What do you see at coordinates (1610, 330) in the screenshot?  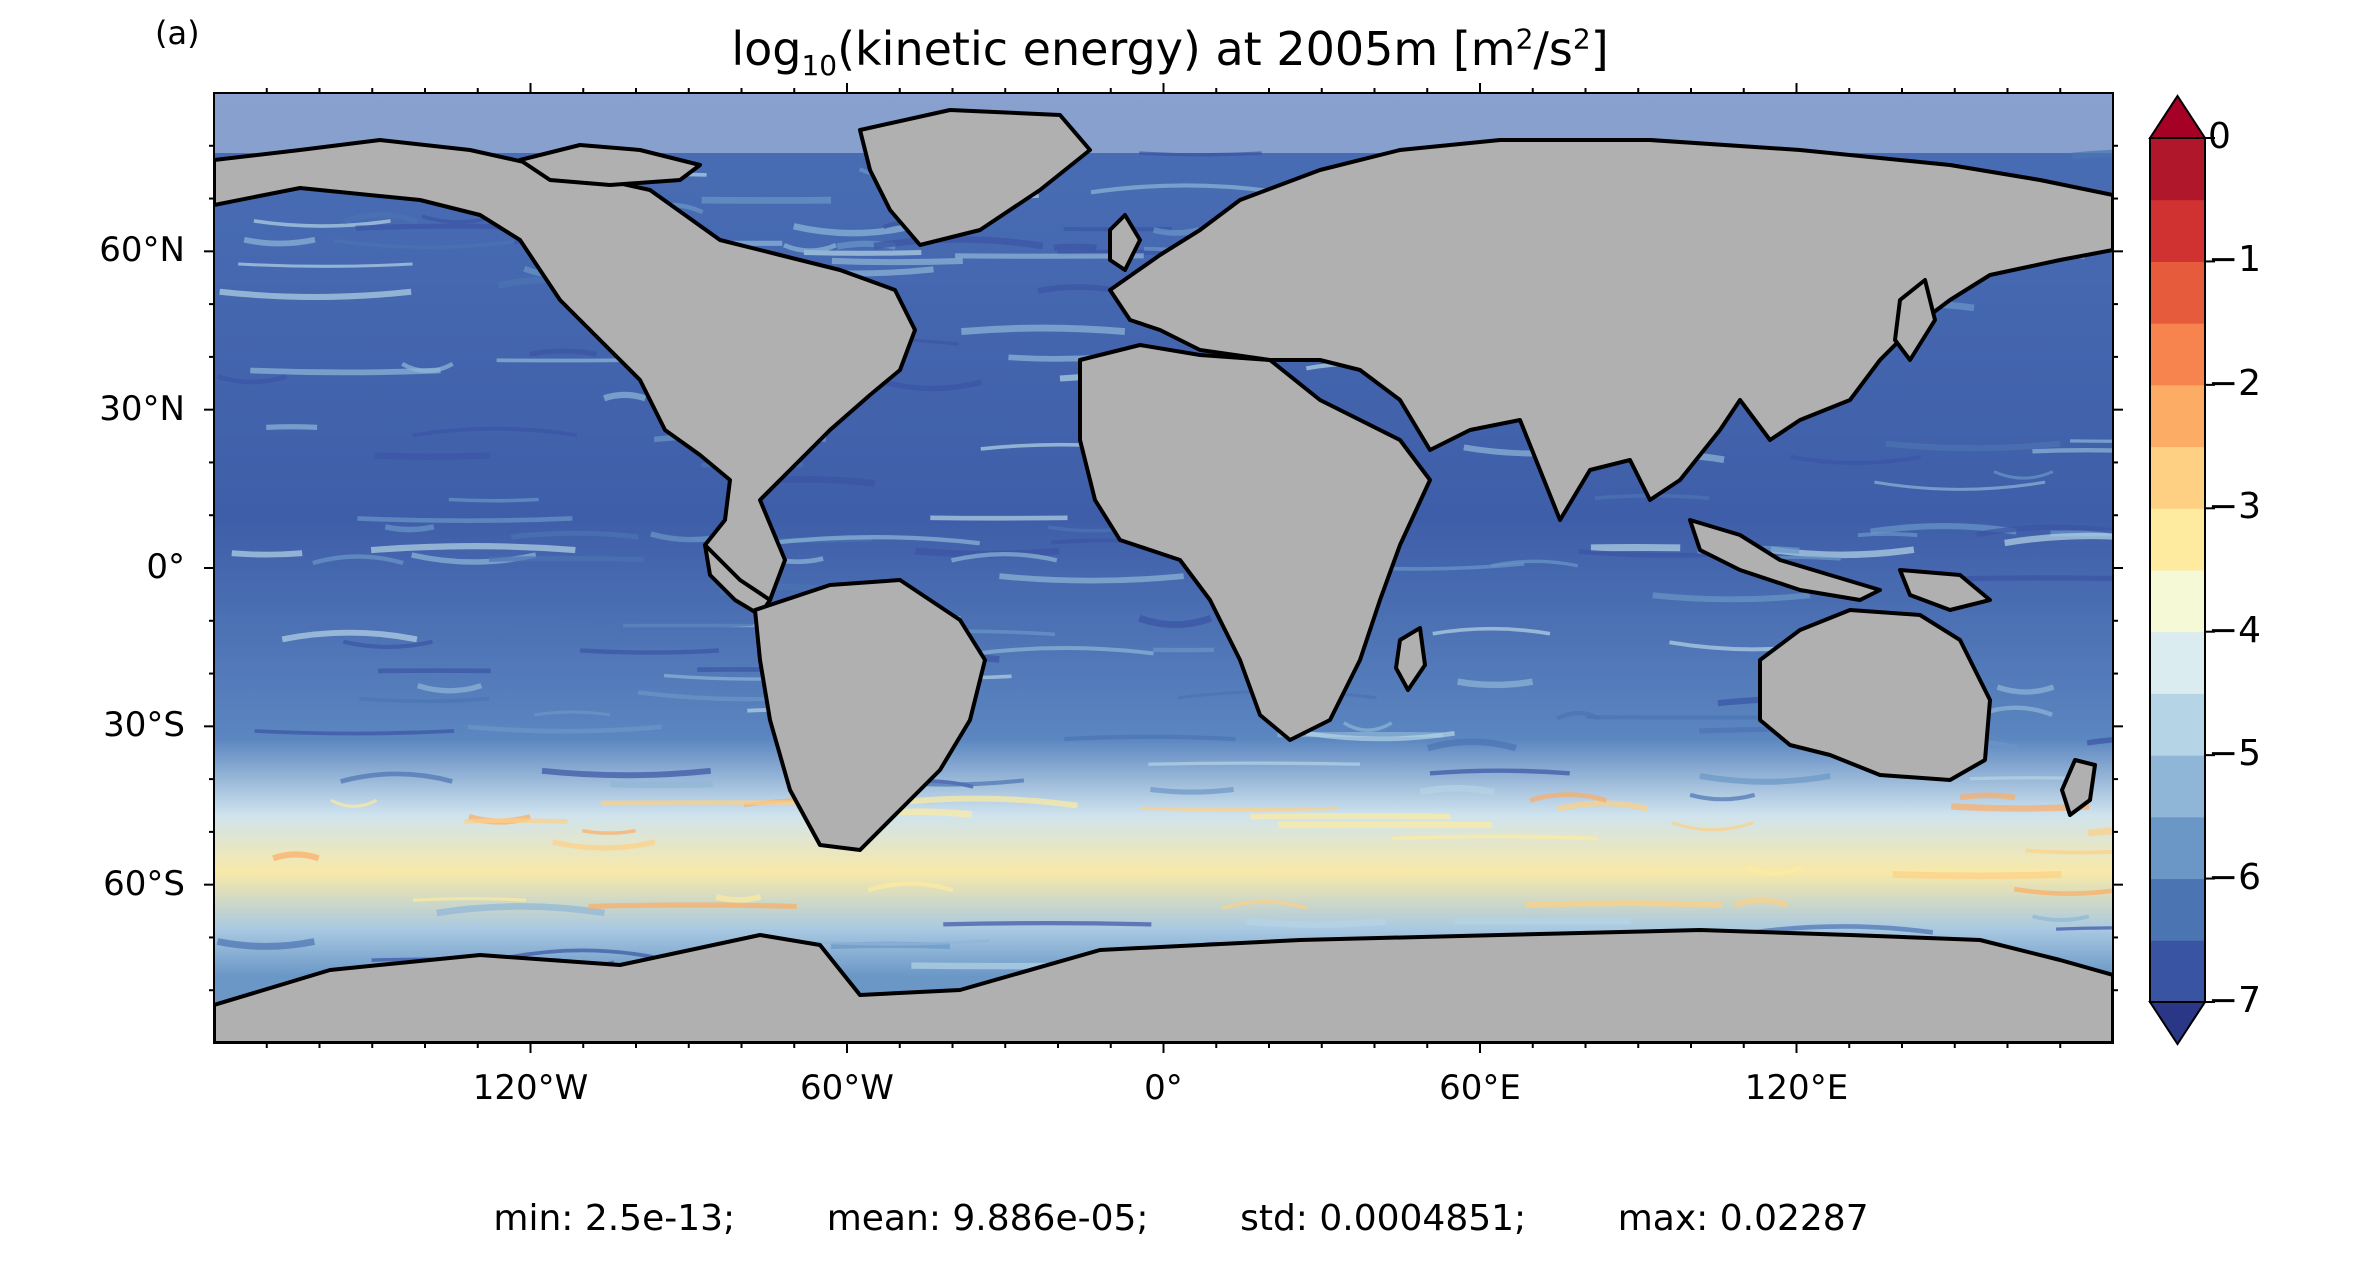 I see `land-eurasia` at bounding box center [1610, 330].